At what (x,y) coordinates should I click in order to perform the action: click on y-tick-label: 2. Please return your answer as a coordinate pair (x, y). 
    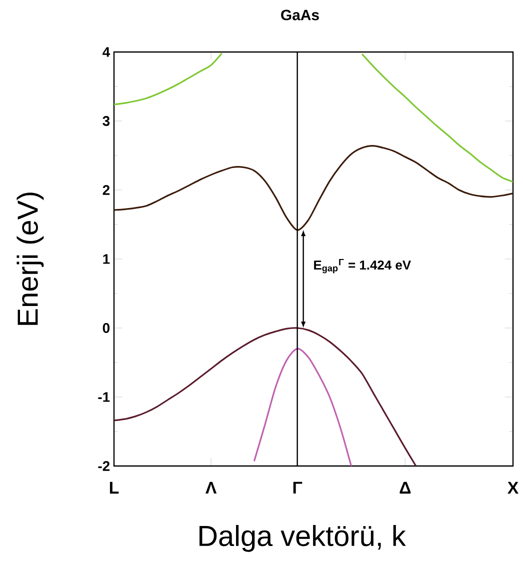
    Looking at the image, I should click on (106, 190).